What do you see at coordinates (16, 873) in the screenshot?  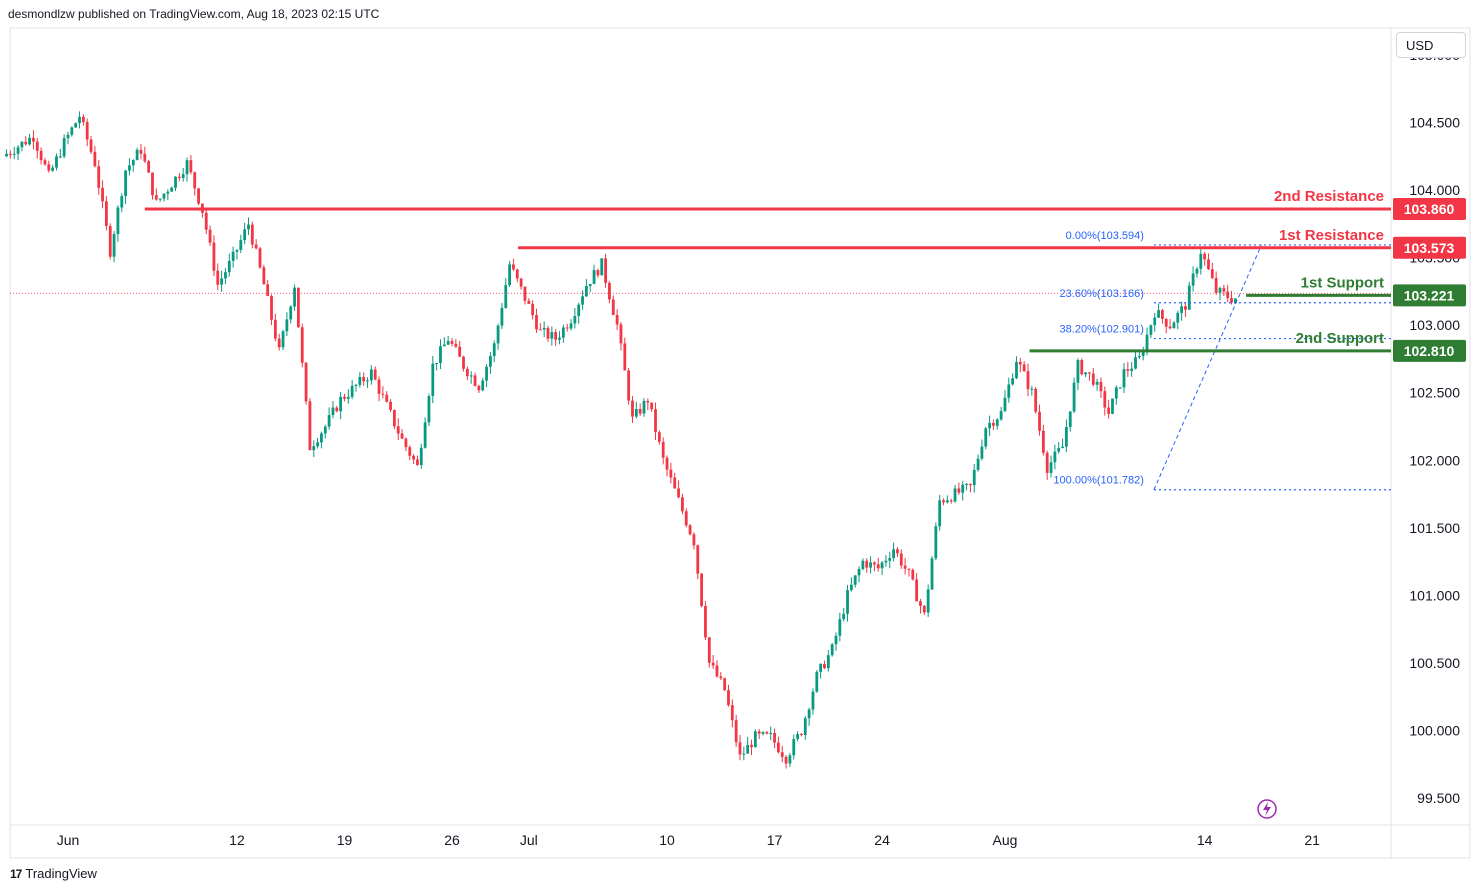 I see `tradingview-logo-icon: 17` at bounding box center [16, 873].